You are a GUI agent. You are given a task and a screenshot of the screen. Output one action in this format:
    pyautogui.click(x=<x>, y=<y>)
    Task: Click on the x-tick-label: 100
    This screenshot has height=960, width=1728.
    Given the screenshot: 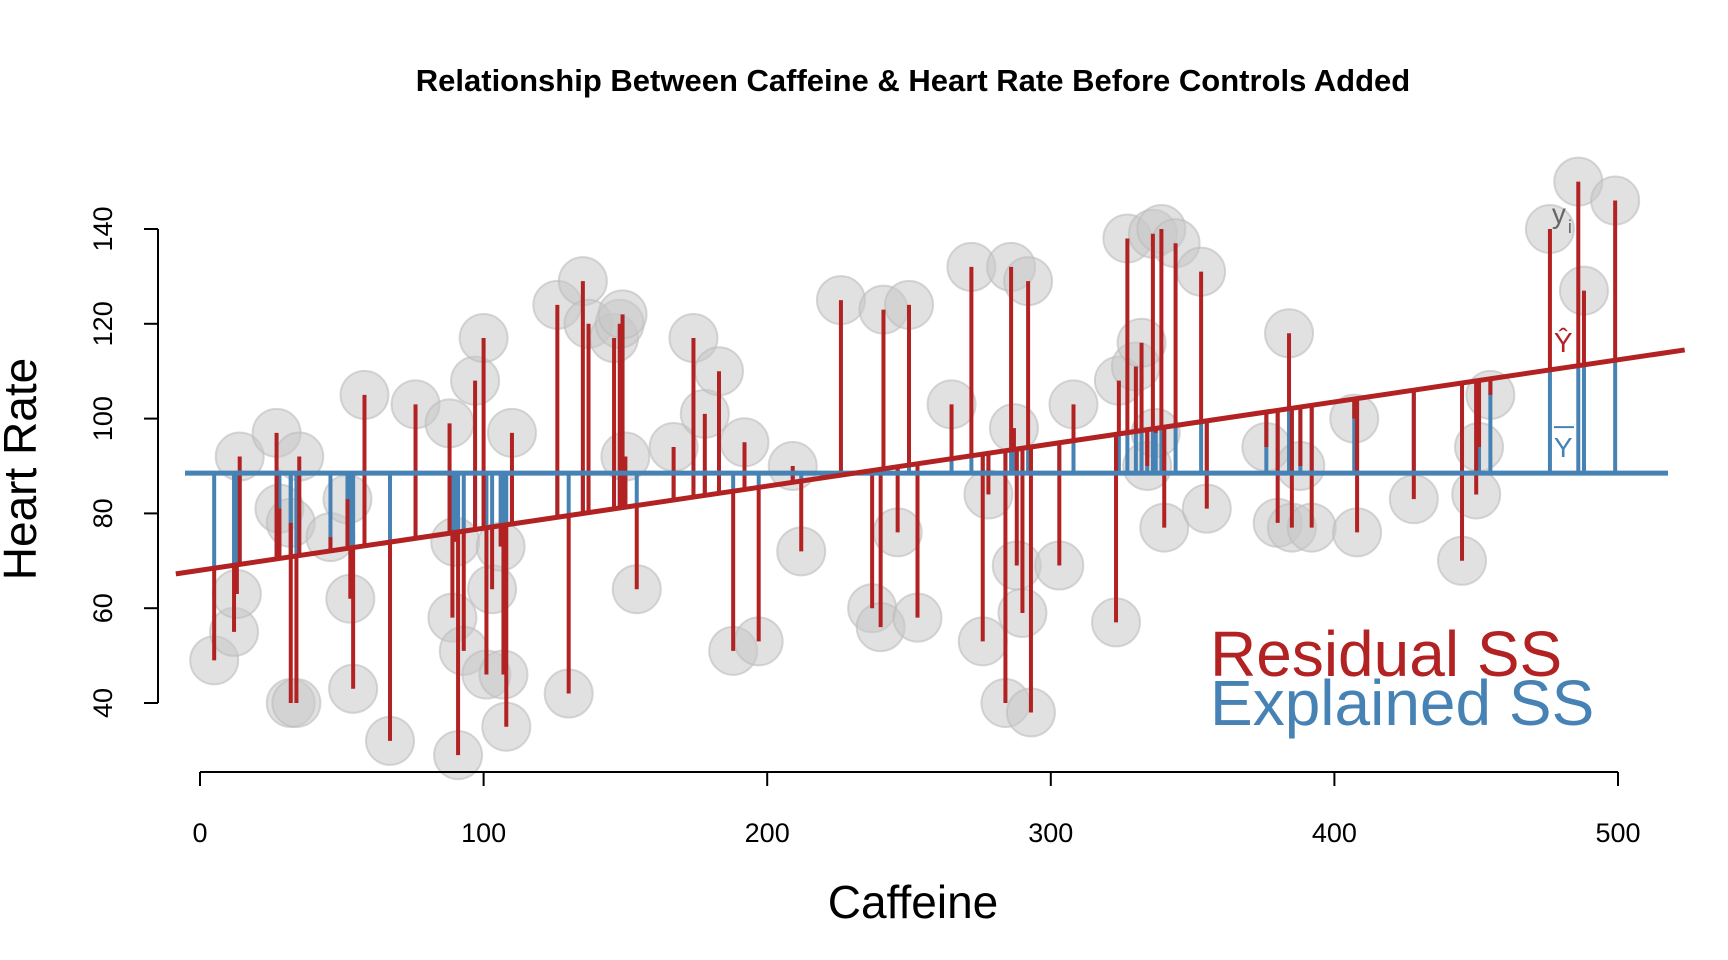 What is the action you would take?
    pyautogui.click(x=483, y=833)
    